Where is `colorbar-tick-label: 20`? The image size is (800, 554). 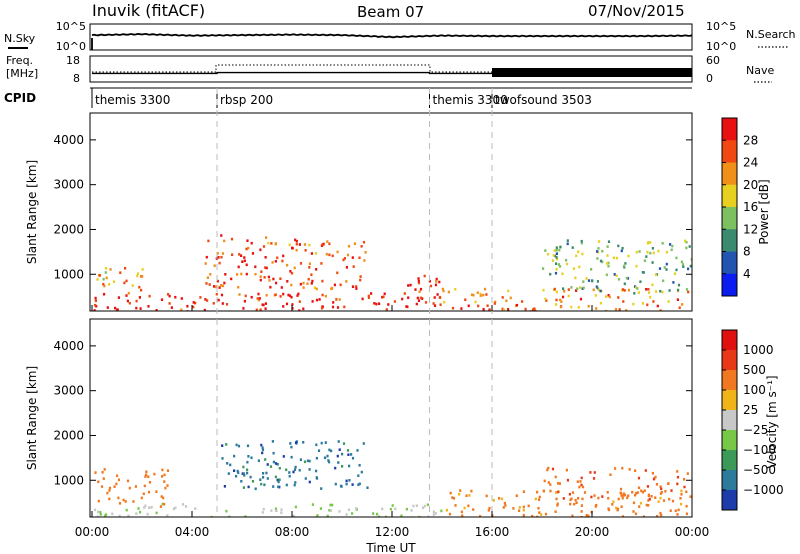
colorbar-tick-label: 20 is located at coordinates (750, 185).